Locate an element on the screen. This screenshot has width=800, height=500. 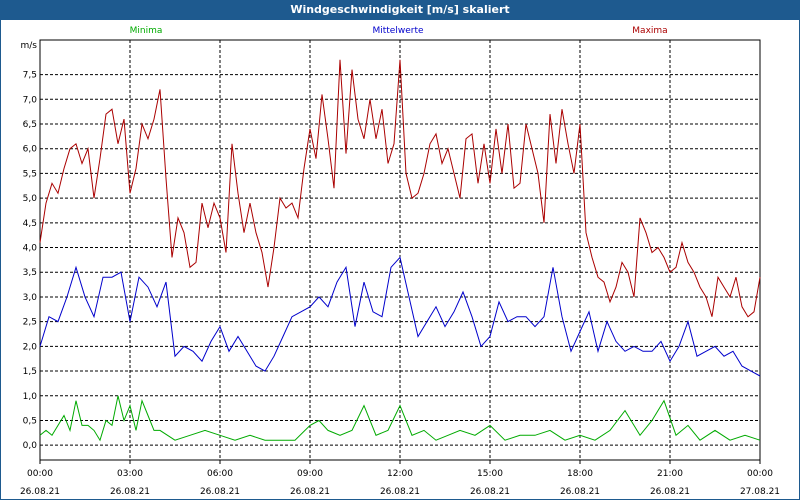
series-line-minima is located at coordinates (400, 418).